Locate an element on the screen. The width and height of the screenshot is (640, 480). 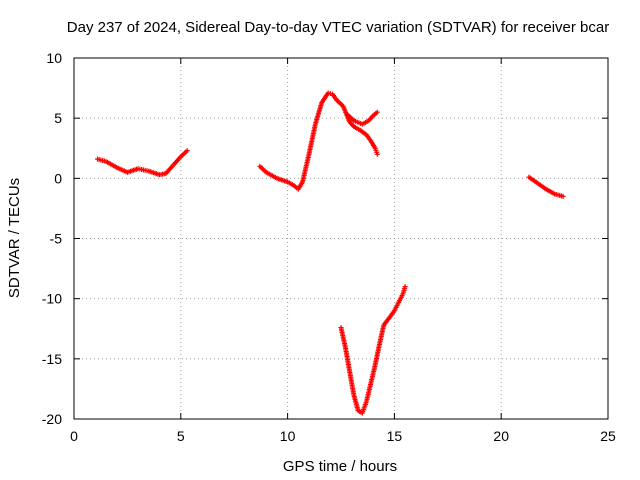
x-tick-label: 10 is located at coordinates (288, 436).